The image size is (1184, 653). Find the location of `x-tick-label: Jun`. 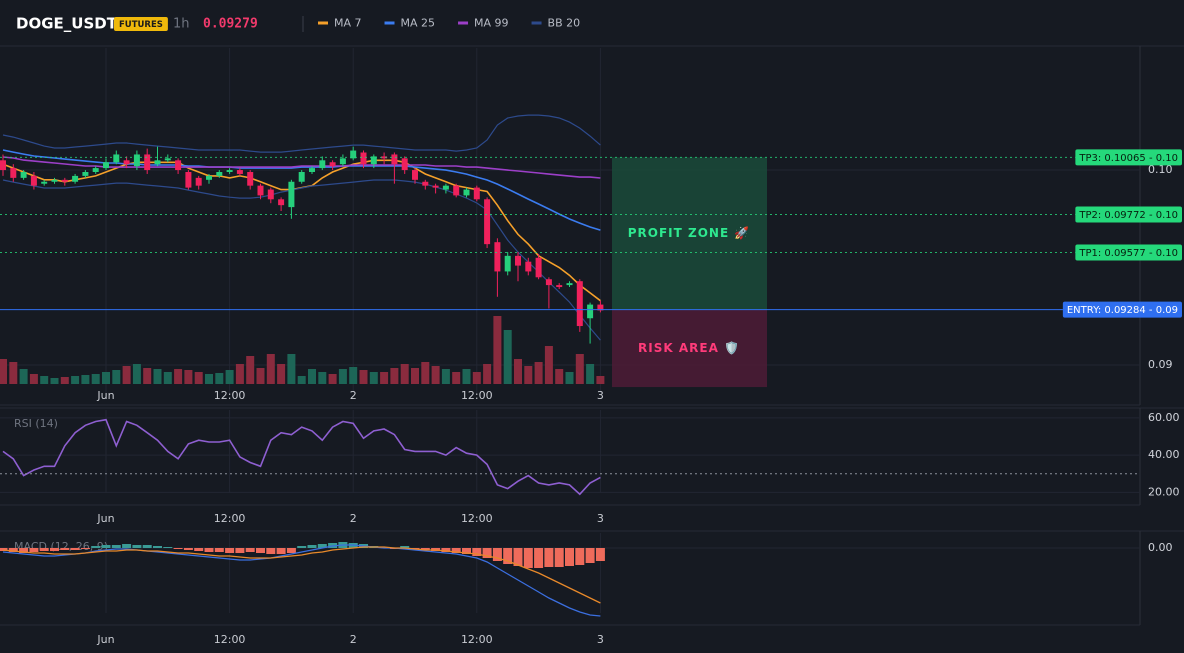

x-tick-label: Jun is located at coordinates (105, 639).